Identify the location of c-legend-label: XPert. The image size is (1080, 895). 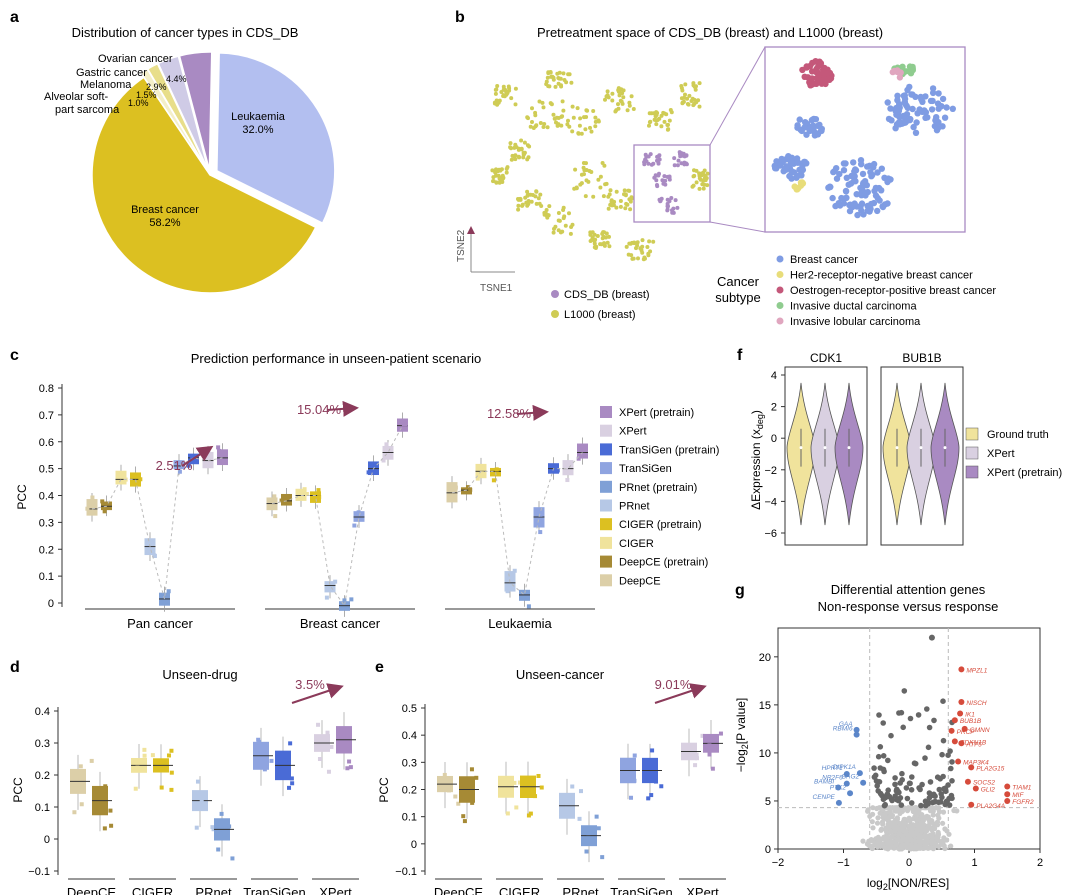
(633, 432).